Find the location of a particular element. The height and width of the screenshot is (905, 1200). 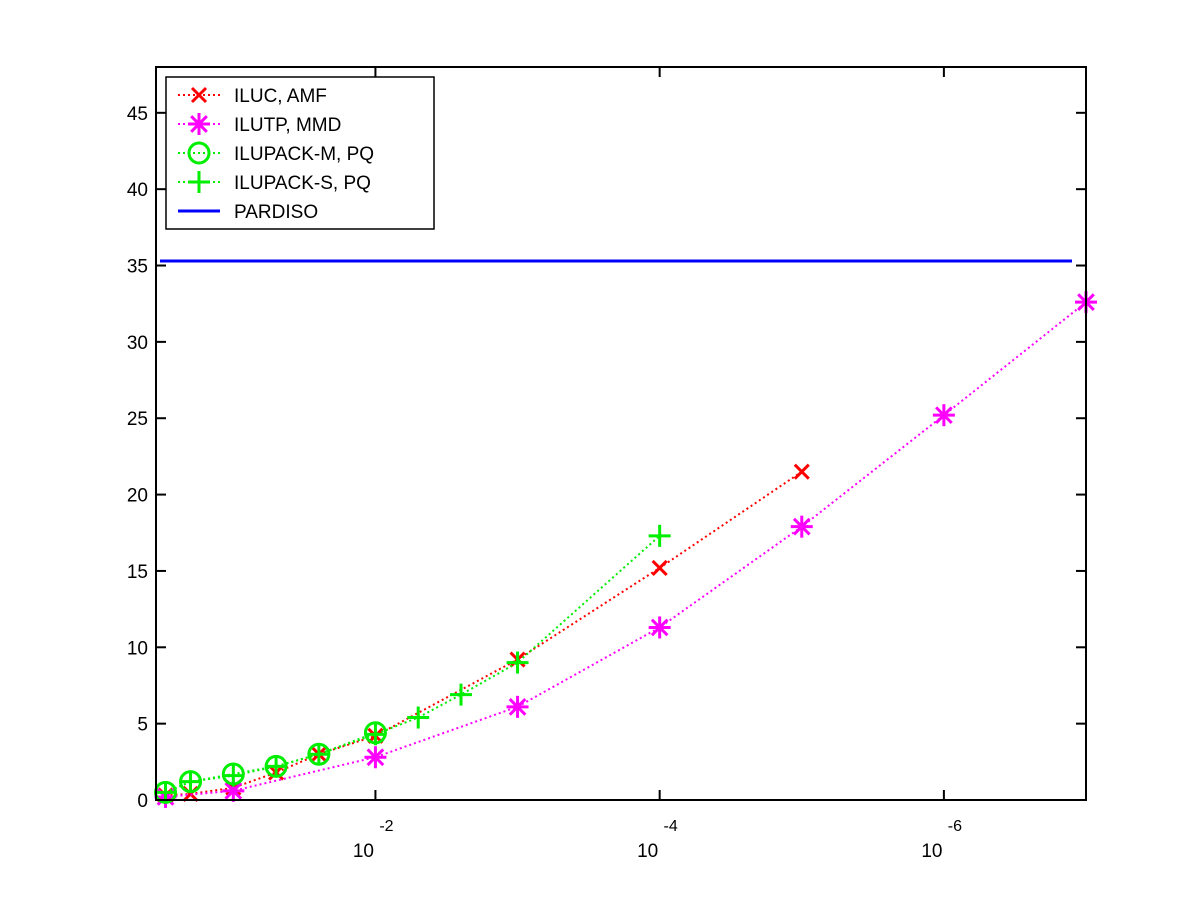

legend-entry: ILUTP, MMD is located at coordinates (259, 124).